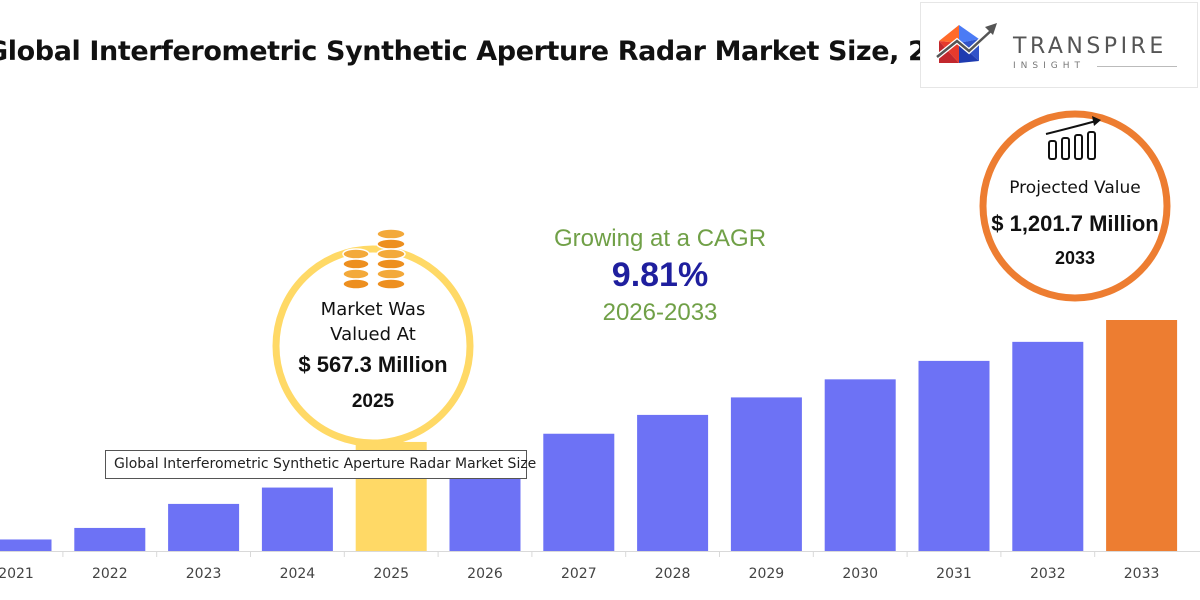 Image resolution: width=1200 pixels, height=600 pixels. I want to click on callout-2025-ring, so click(373, 346).